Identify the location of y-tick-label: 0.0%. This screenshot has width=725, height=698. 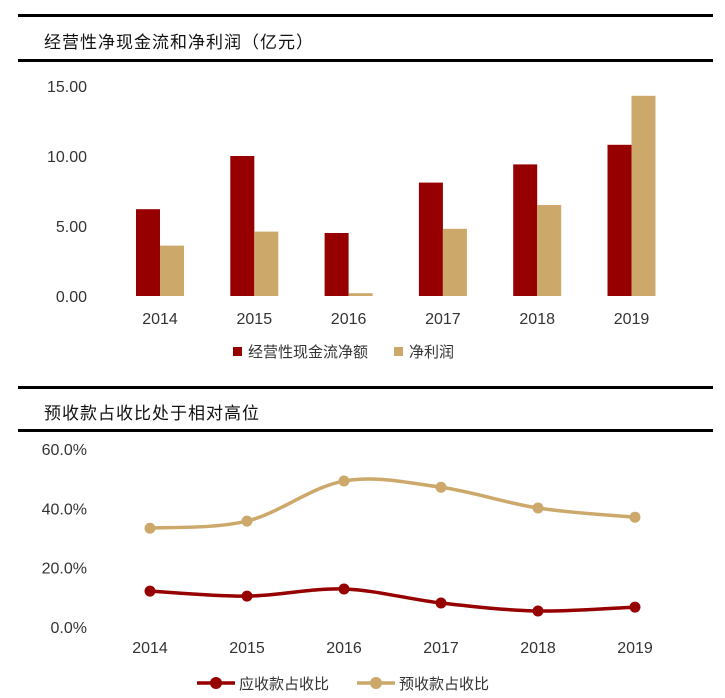
(69, 628).